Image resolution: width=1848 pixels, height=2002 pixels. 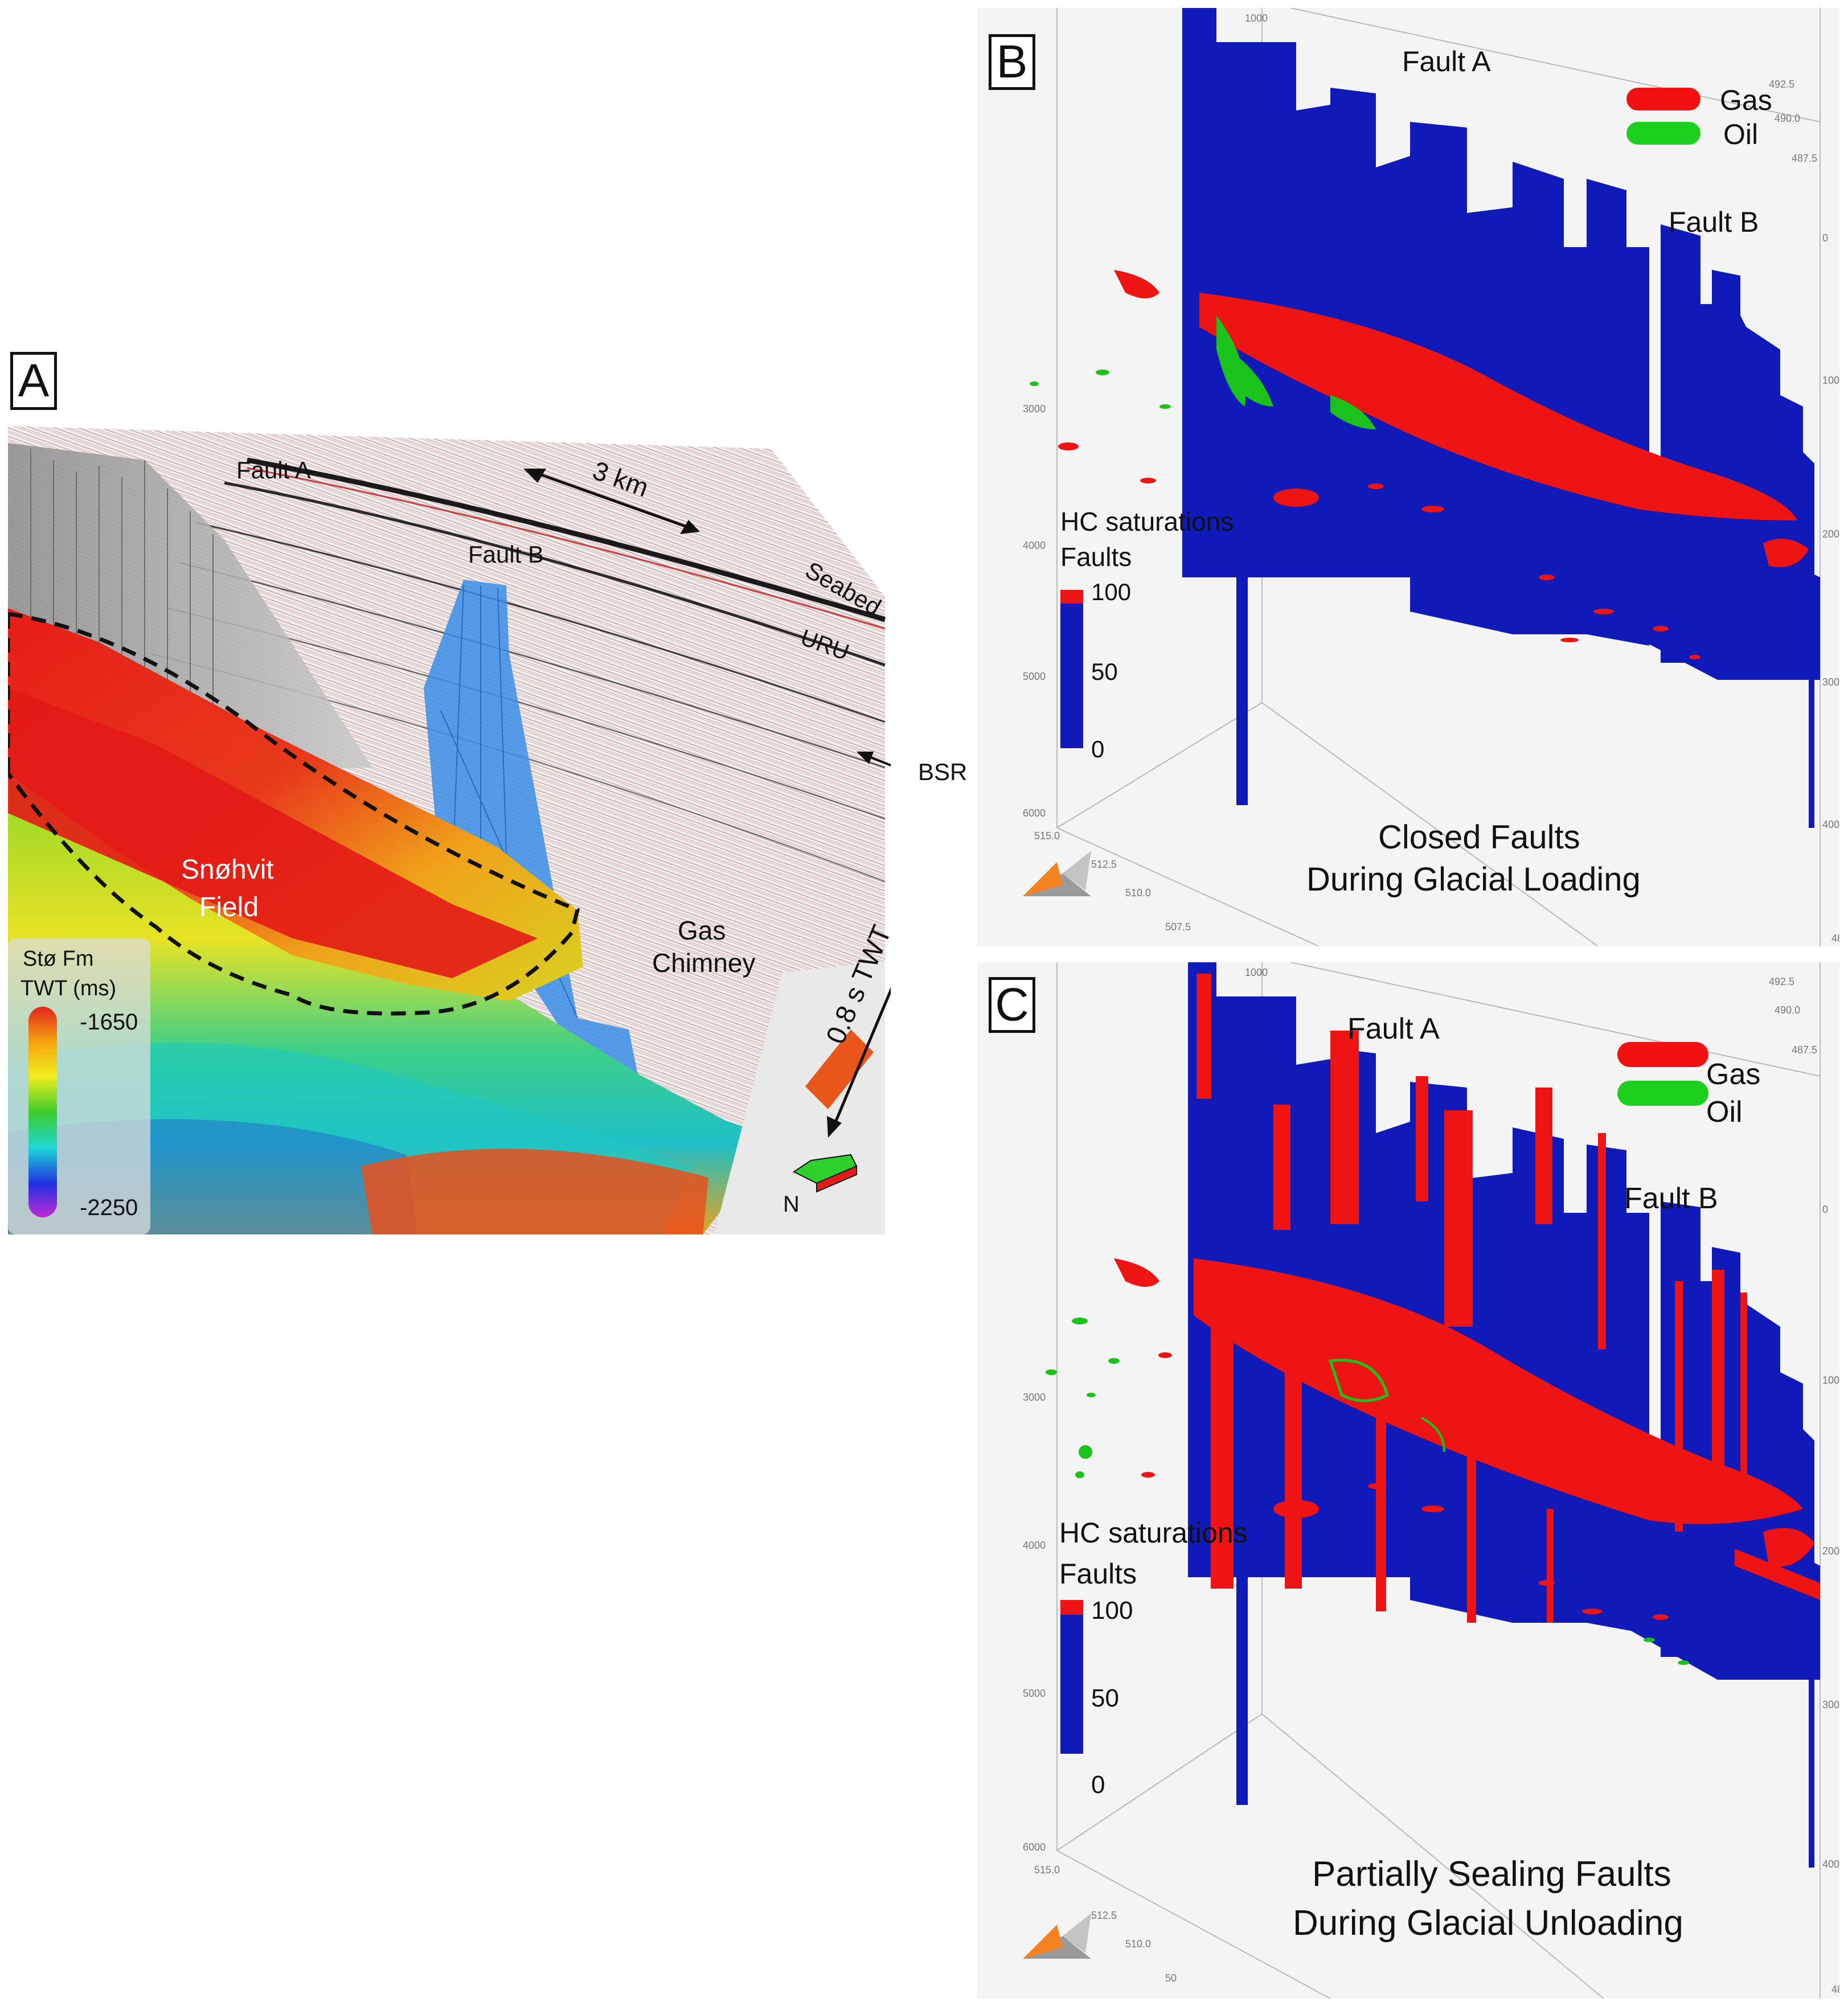 I want to click on panel-b-scale-50: 50, so click(x=1104, y=671).